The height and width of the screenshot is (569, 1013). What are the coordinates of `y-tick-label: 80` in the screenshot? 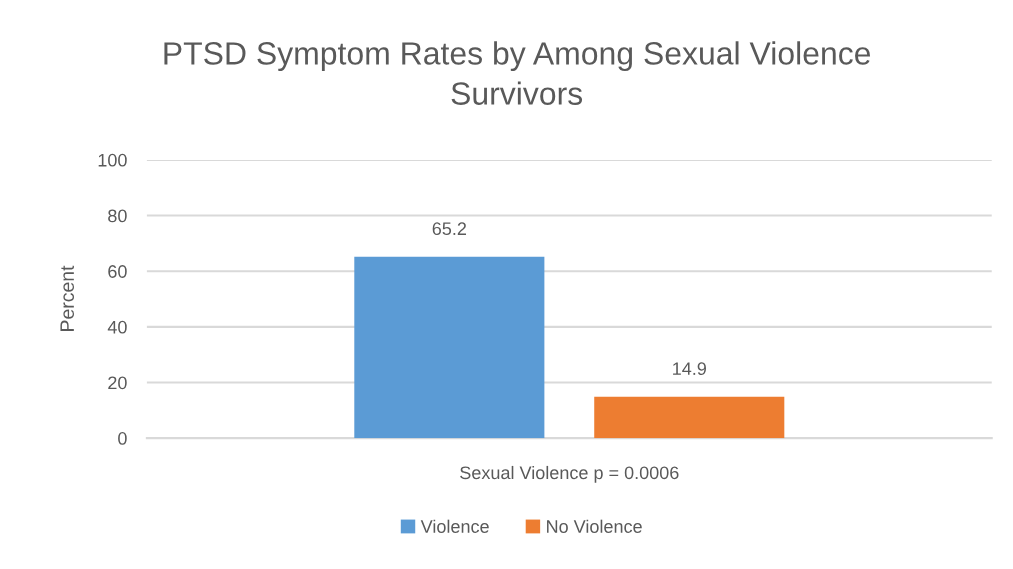 It's located at (117, 216).